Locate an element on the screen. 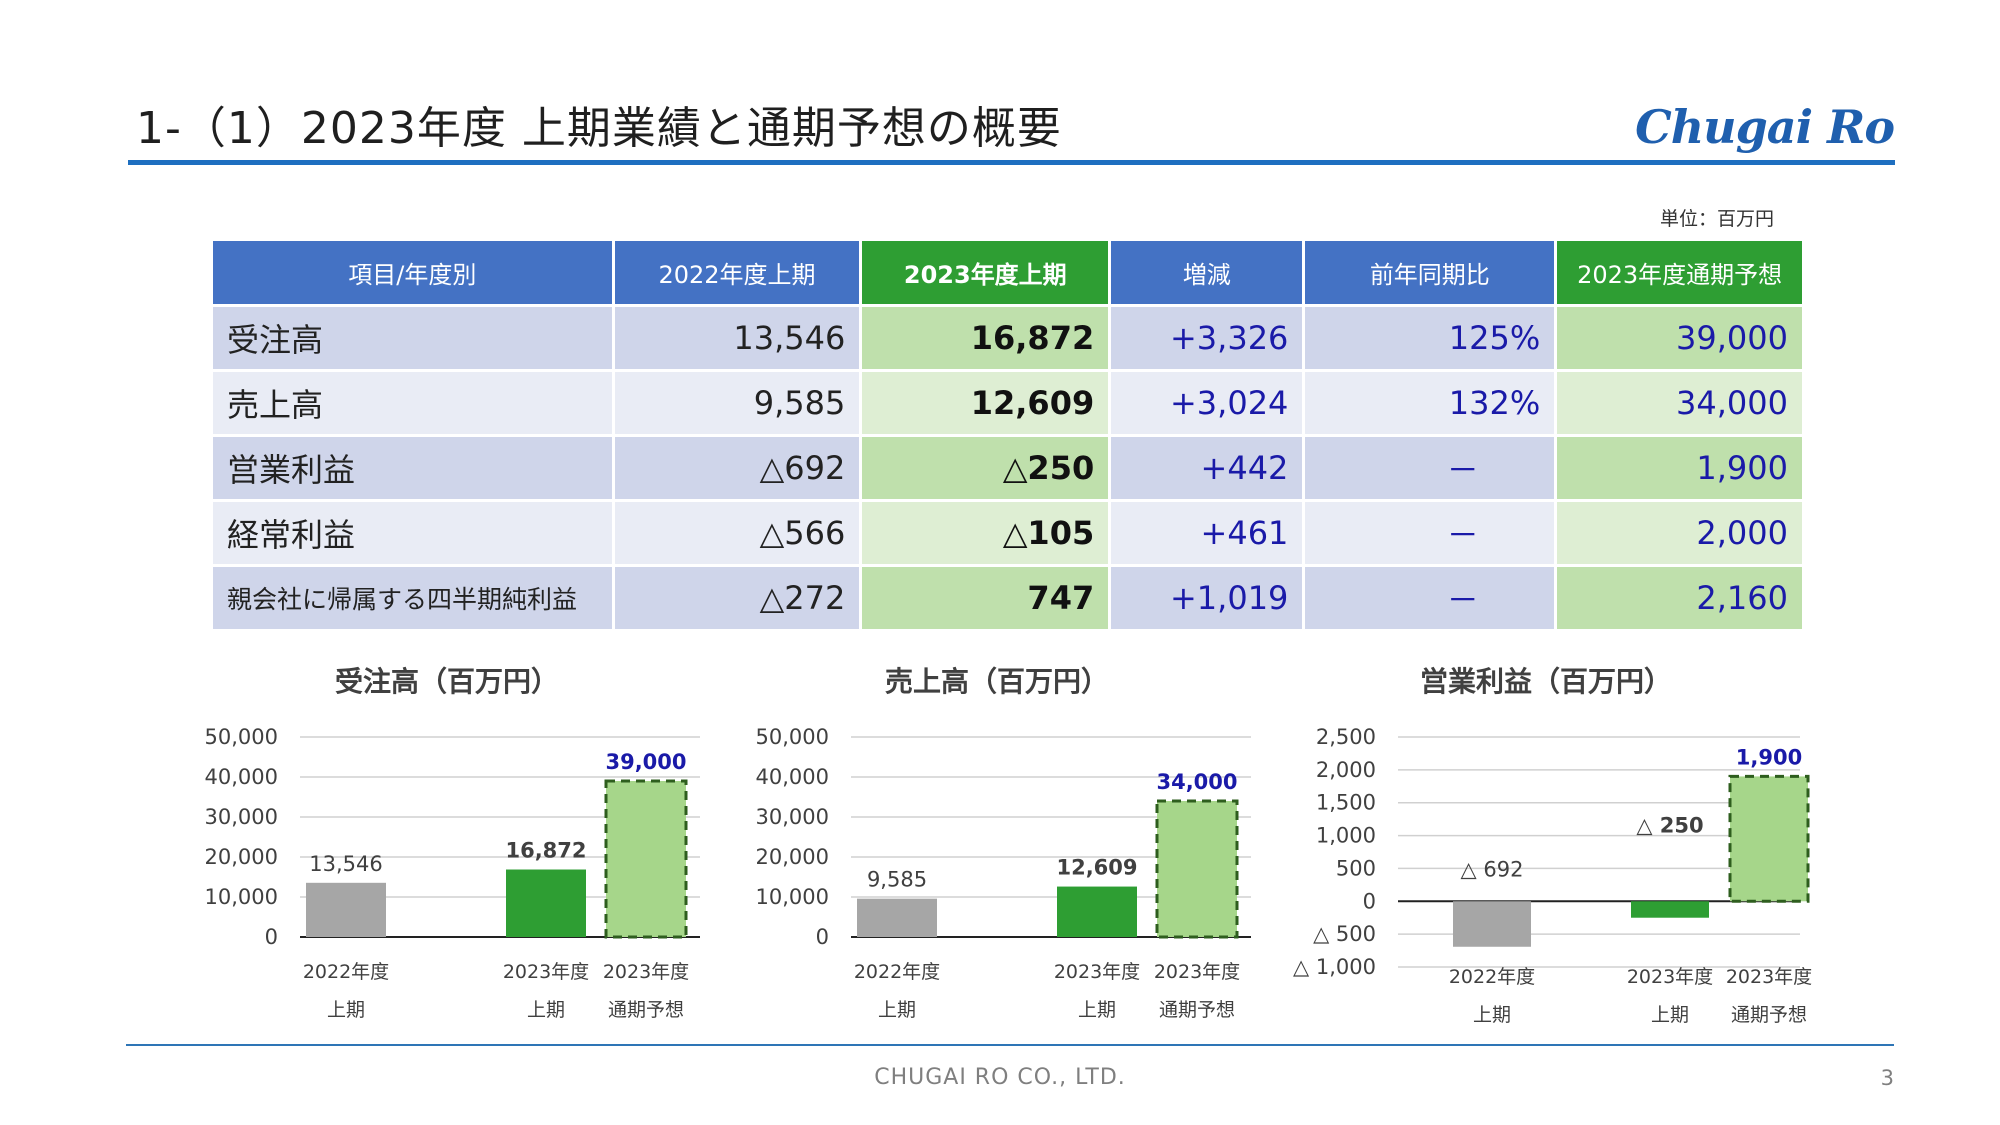 This screenshot has height=1125, width=2000. cell-forecast: 39,000 is located at coordinates (1679, 338).